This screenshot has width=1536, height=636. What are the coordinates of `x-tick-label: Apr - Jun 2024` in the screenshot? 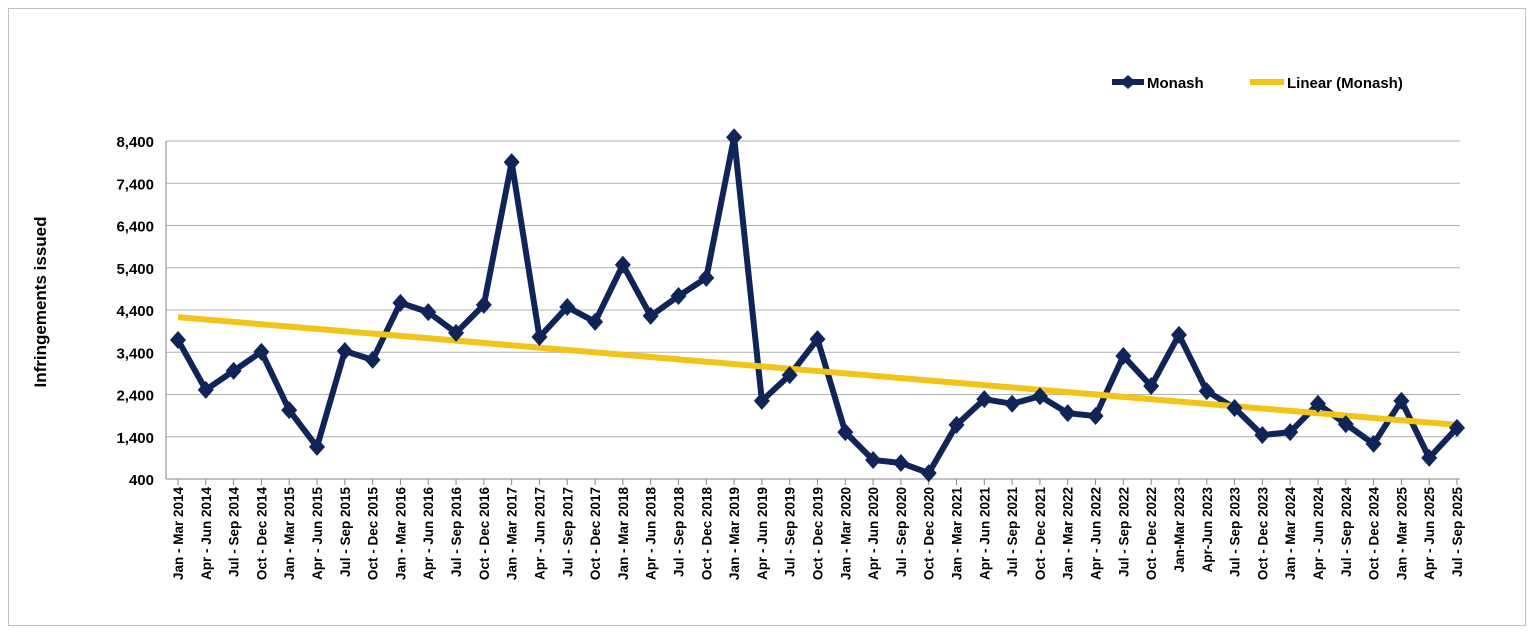 It's located at (1318, 534).